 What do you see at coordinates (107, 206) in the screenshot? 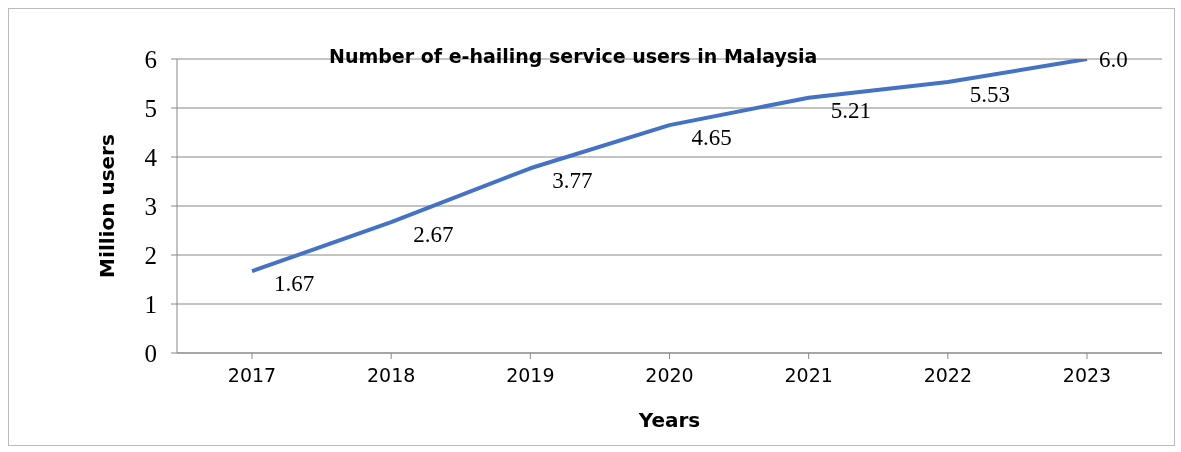
I see `y-axis-title: Million users` at bounding box center [107, 206].